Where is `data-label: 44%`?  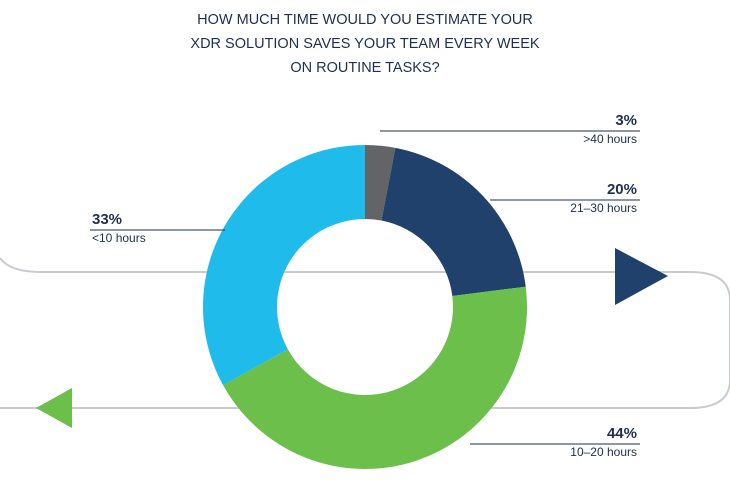
data-label: 44% is located at coordinates (622, 433).